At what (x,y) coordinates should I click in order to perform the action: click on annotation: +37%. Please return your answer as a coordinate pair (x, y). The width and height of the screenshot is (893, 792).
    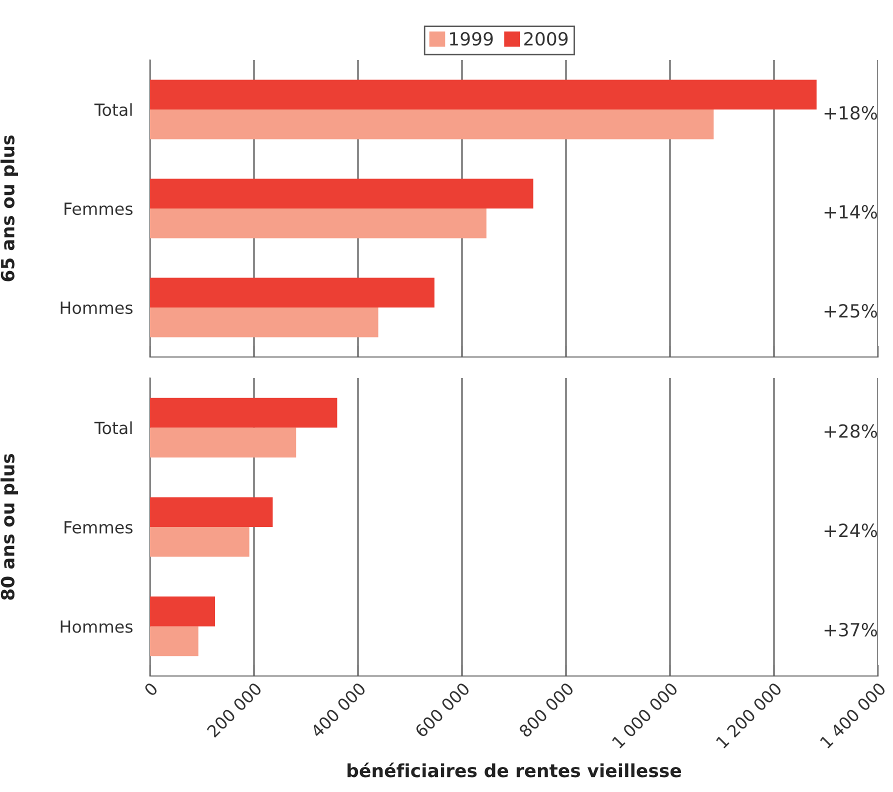
    Looking at the image, I should click on (850, 629).